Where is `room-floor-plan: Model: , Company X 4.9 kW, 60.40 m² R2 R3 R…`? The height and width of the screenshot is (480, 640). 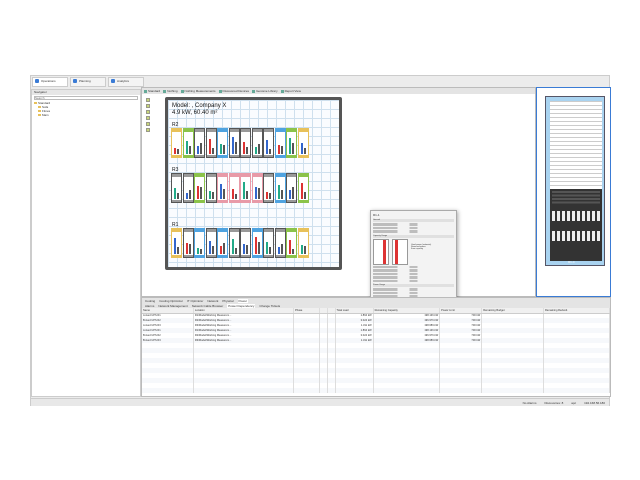 room-floor-plan: Model: , Company X 4.9 kW, 60.40 m² R2 R3 R… is located at coordinates (253, 183).